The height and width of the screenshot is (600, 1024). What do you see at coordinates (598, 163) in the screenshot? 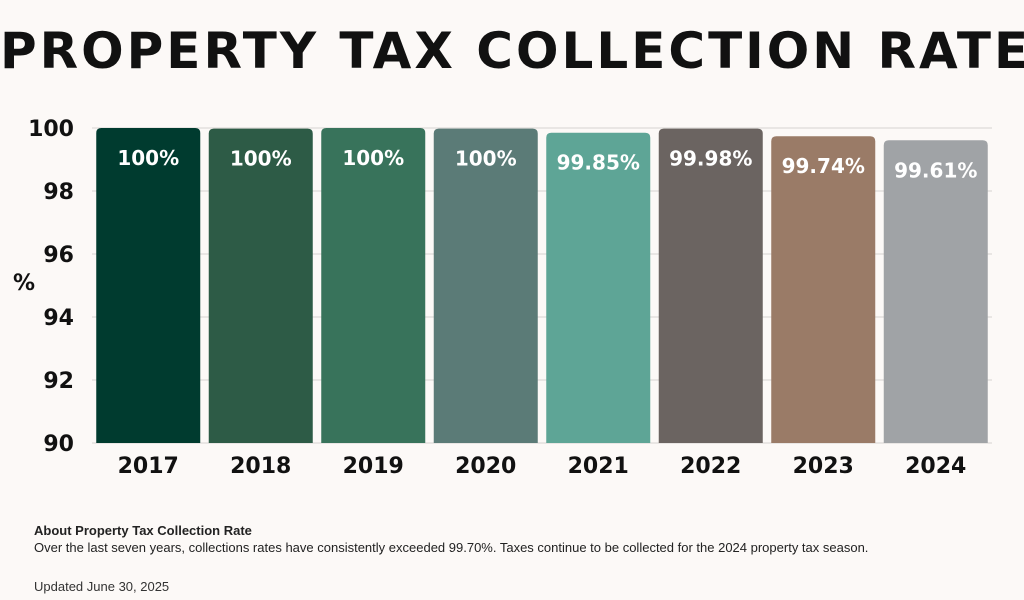
I see `data-label: 99.85%` at bounding box center [598, 163].